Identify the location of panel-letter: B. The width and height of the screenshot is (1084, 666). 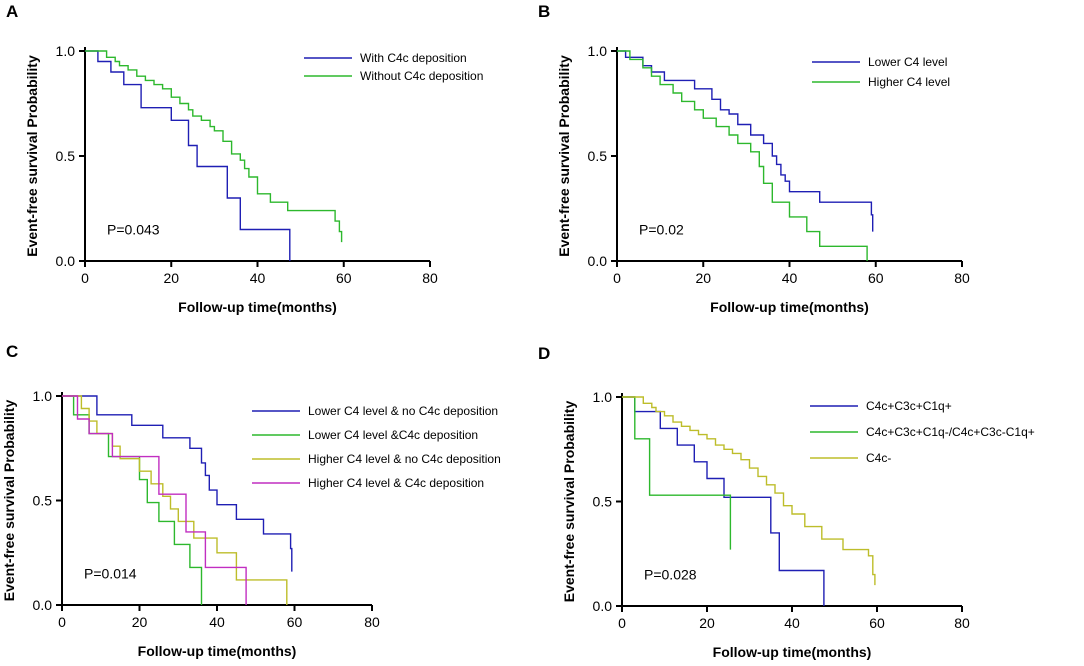
(544, 11).